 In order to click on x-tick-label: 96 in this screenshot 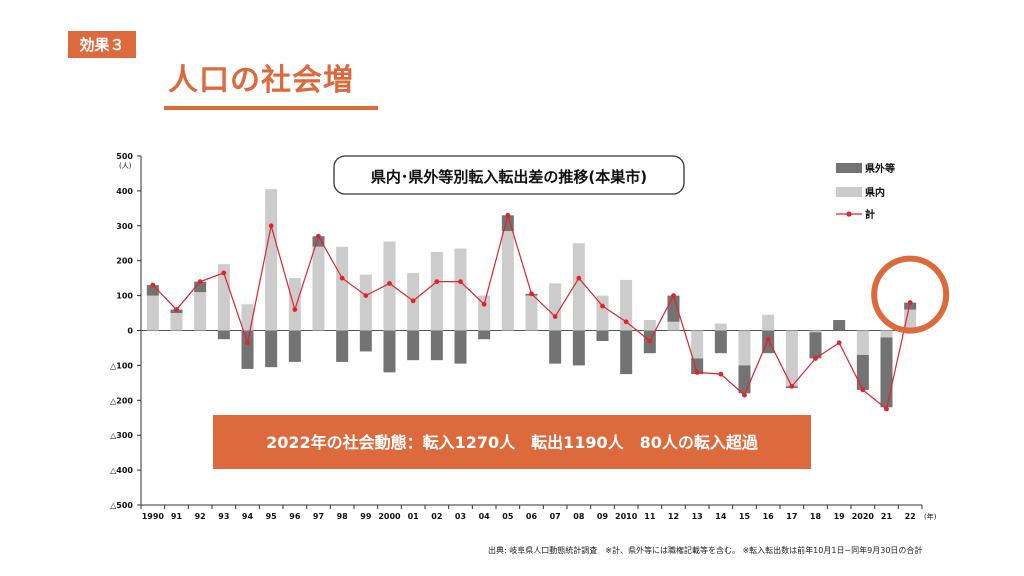, I will do `click(295, 516)`.